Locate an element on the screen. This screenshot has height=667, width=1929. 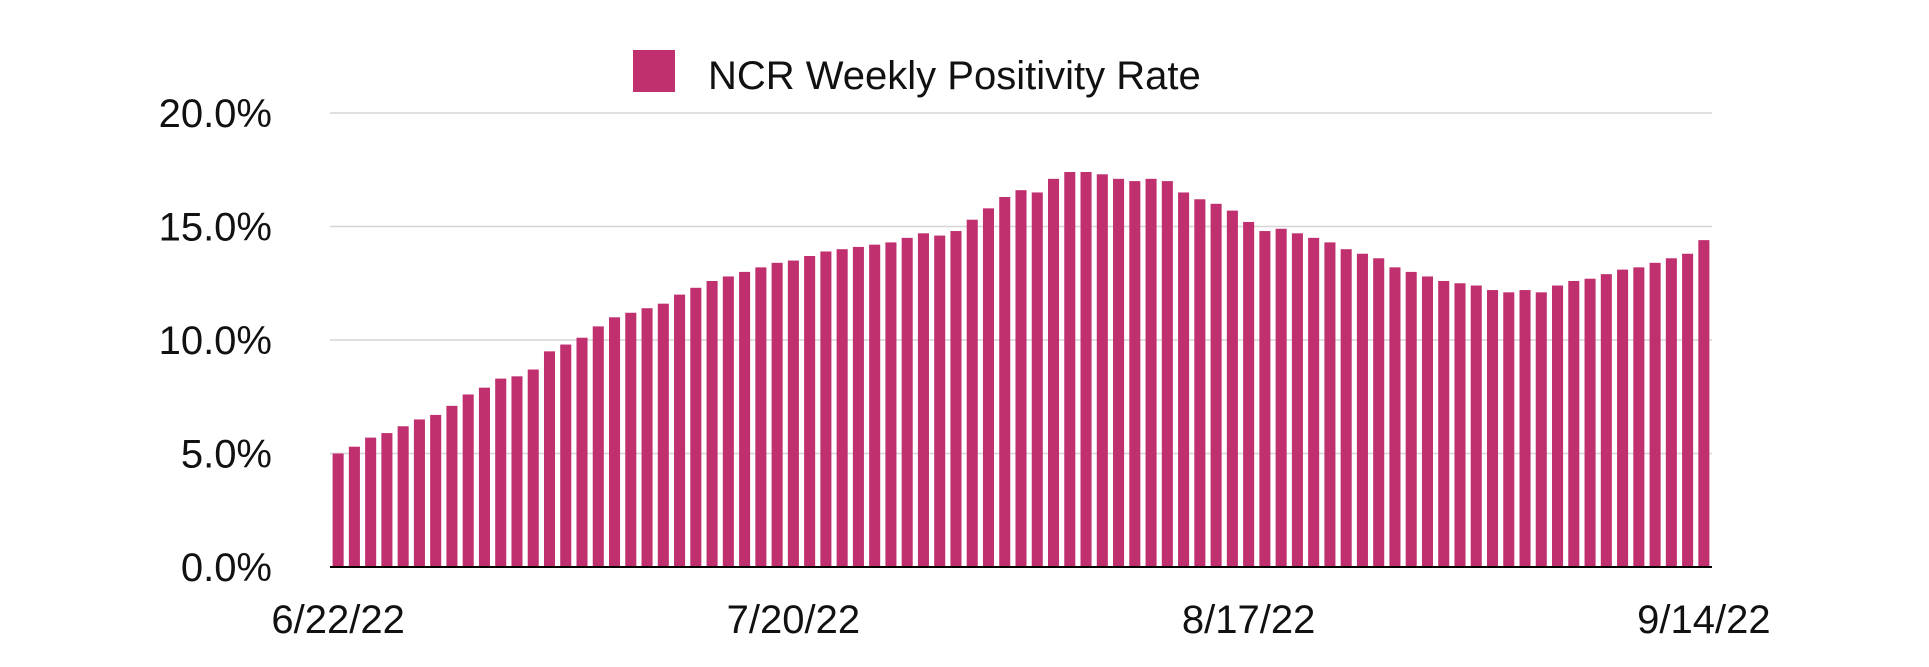
y-tick-label: 15.0% is located at coordinates (215, 228).